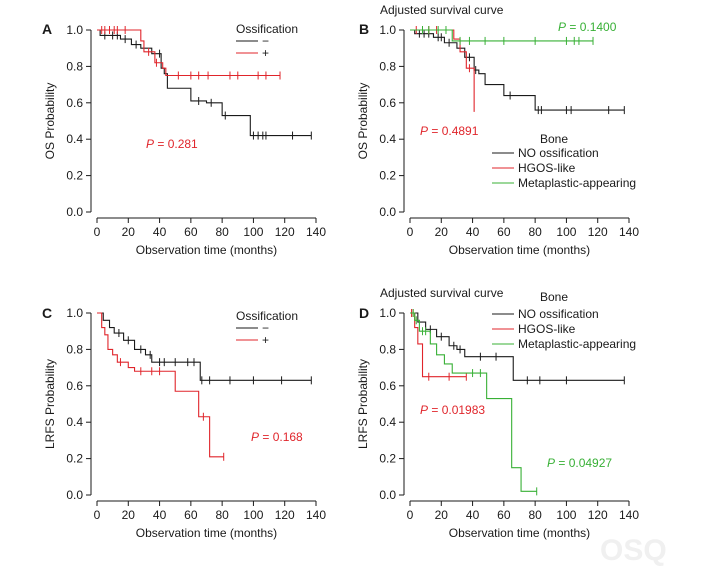  Describe the element at coordinates (47, 313) in the screenshot. I see `panel-letter-c: C` at that location.